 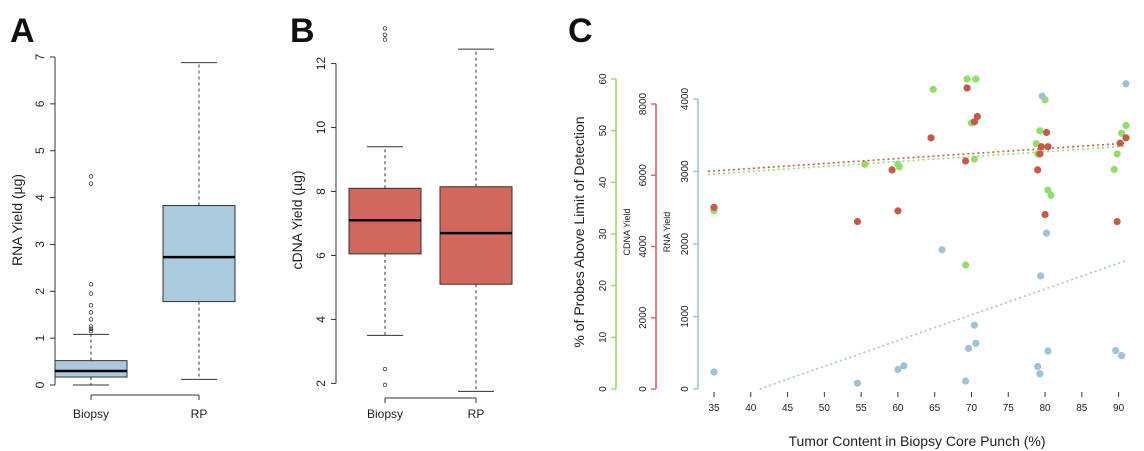 I want to click on panel-b-y-tick-label: 10, so click(x=321, y=128).